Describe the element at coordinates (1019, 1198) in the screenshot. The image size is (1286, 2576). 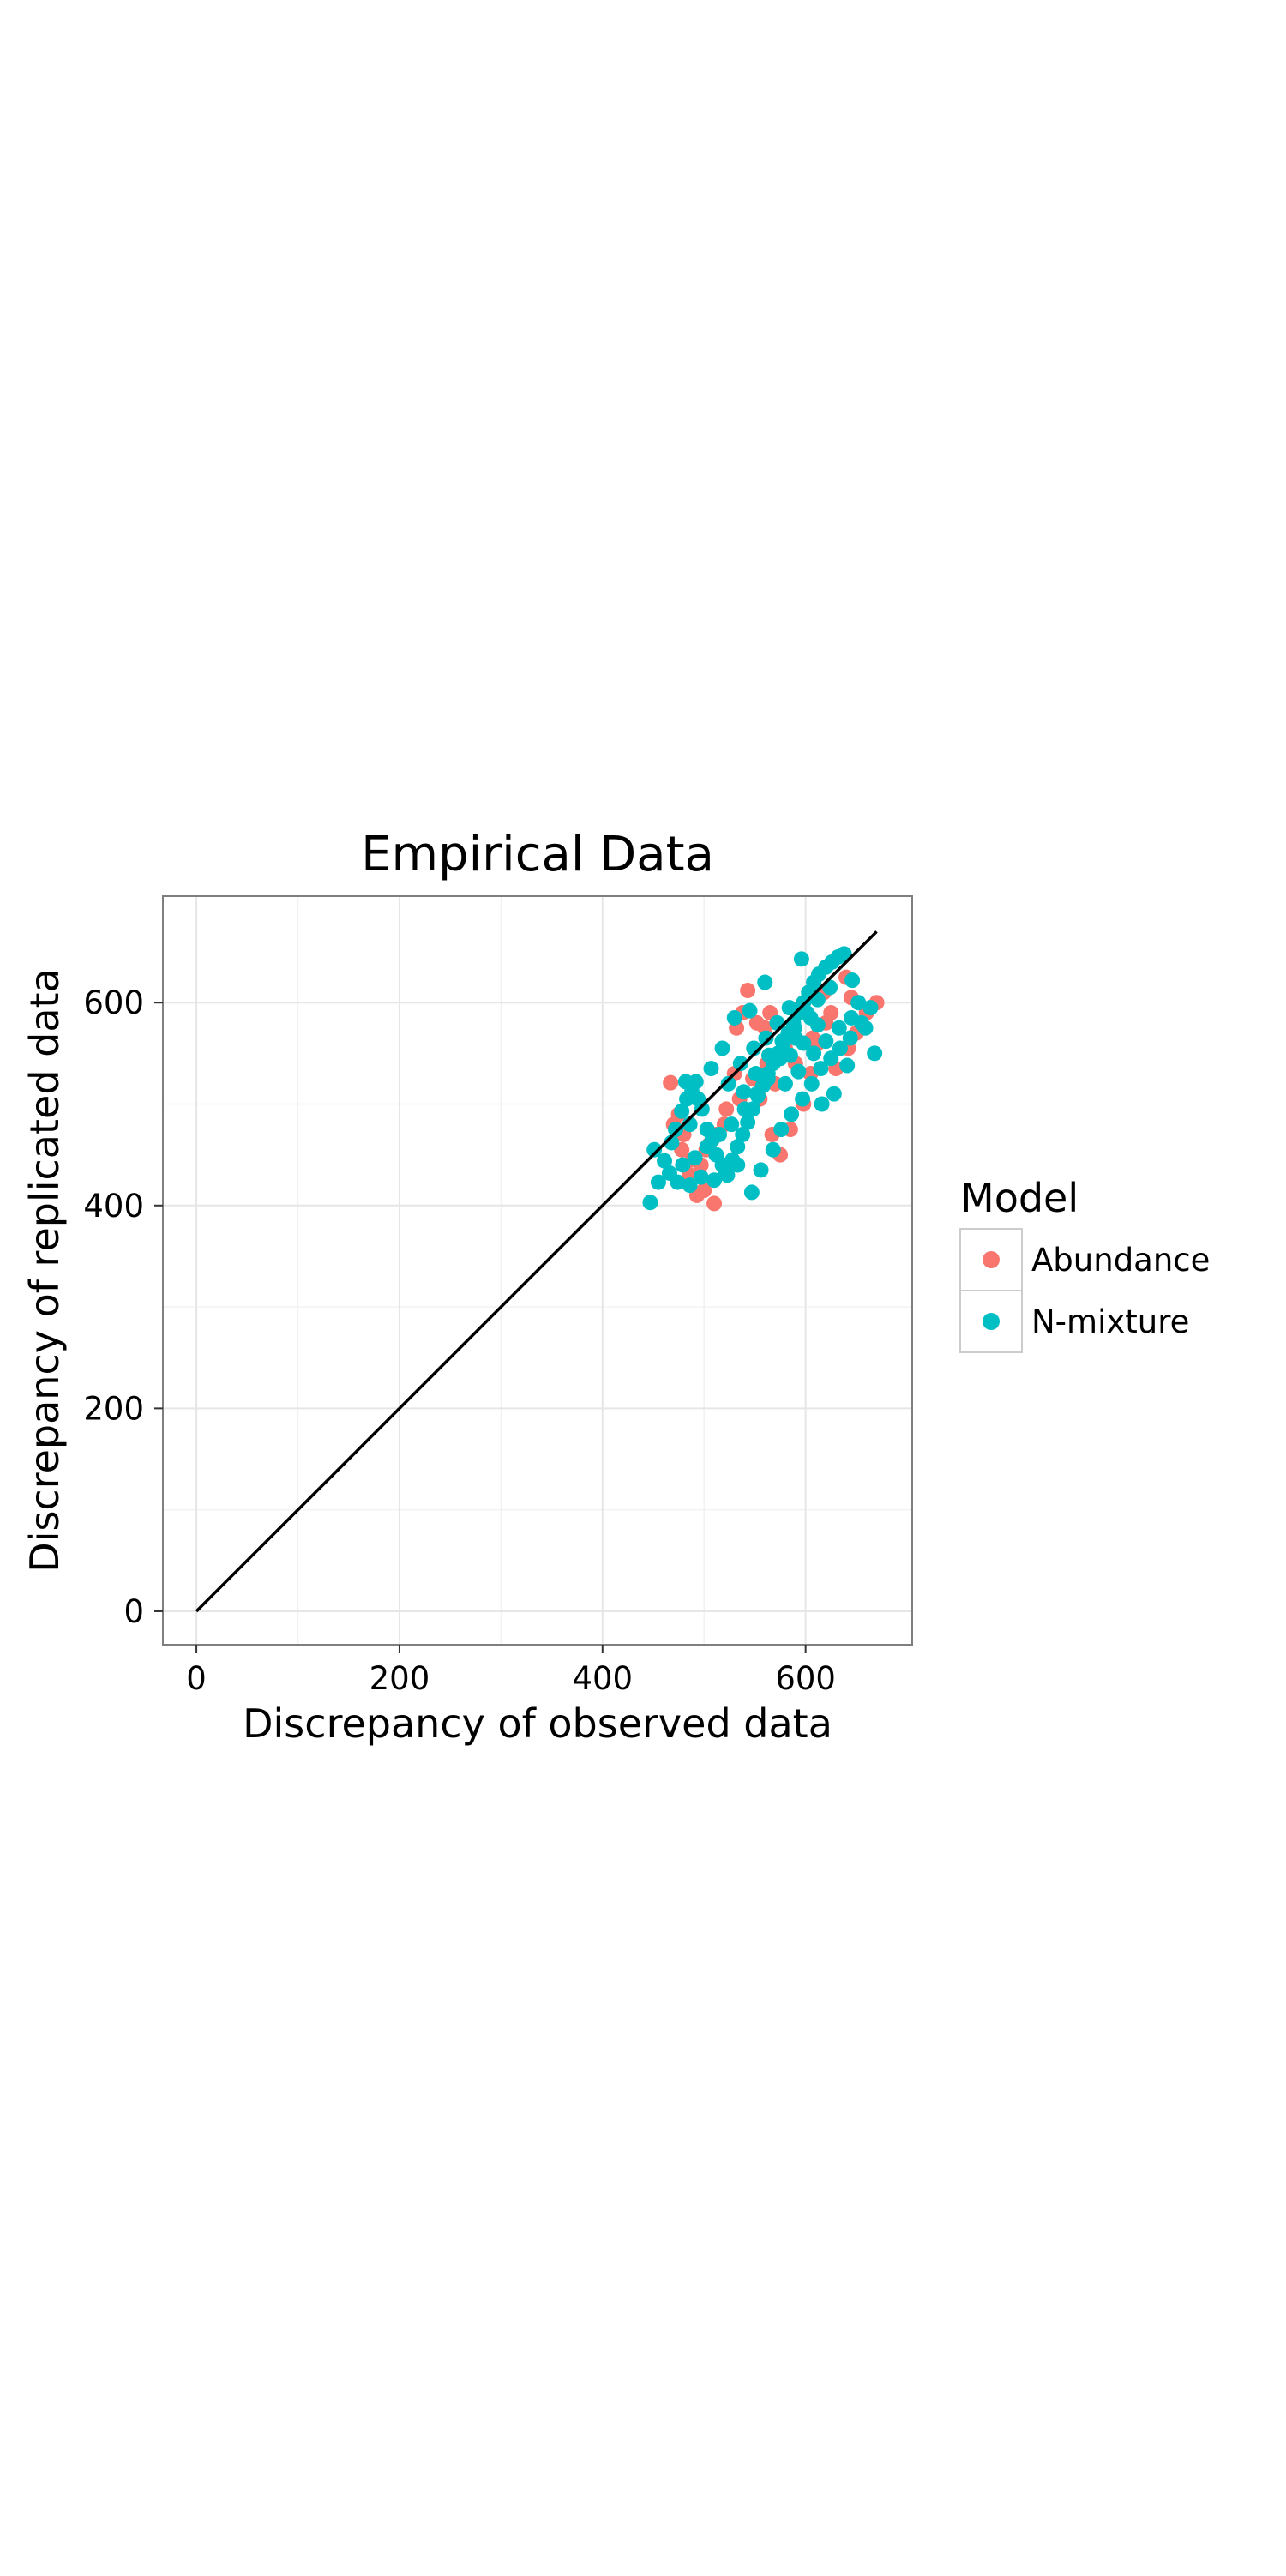
I see `legend-title: Model` at that location.